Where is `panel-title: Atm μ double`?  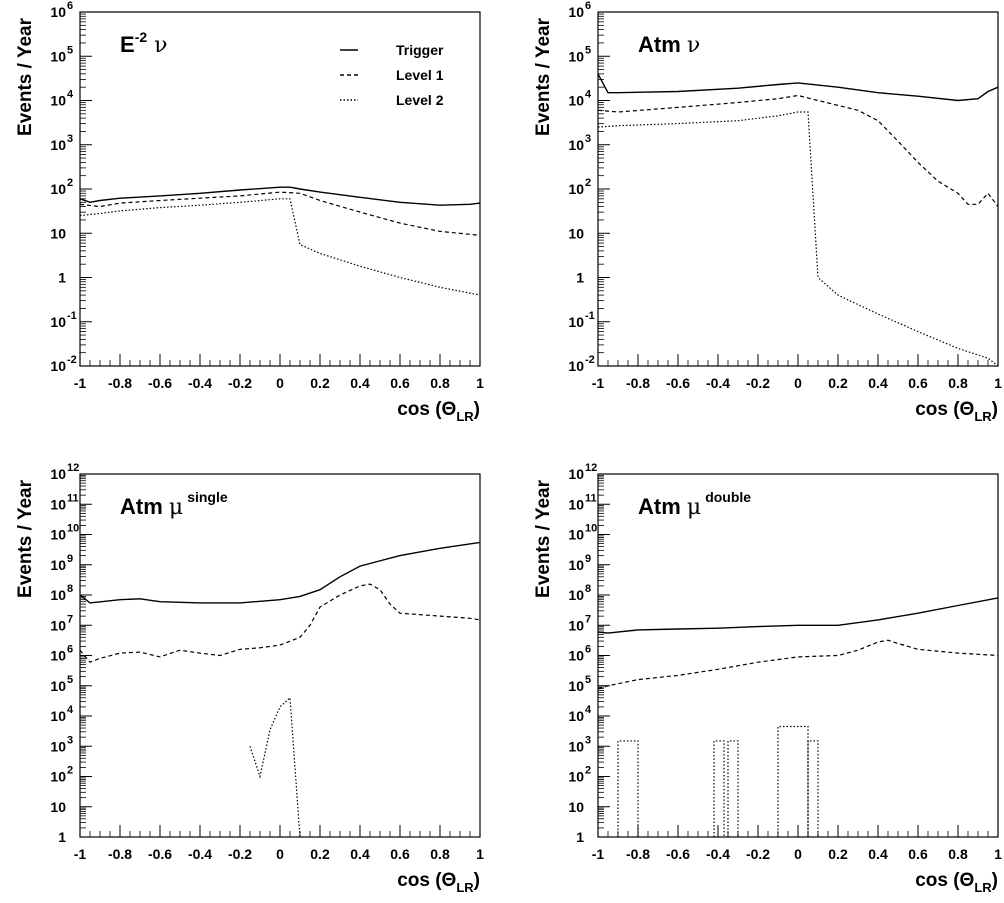
panel-title: Atm μ double is located at coordinates (694, 504).